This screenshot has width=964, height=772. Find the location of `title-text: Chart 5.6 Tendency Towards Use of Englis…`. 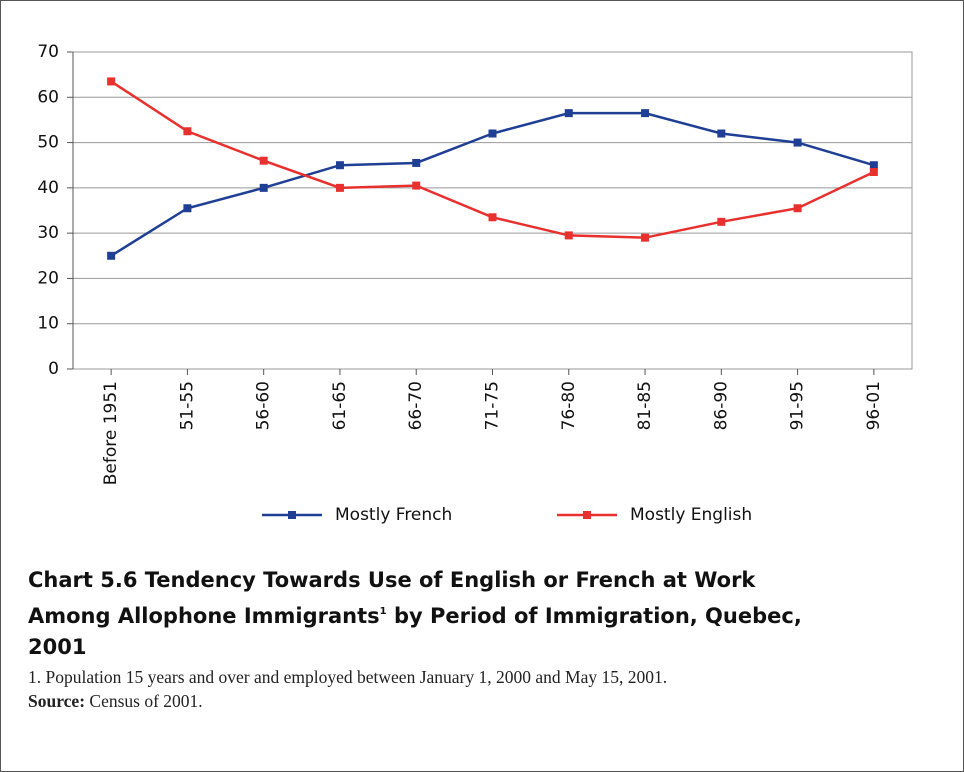

title-text: Chart 5.6 Tendency Towards Use of Englis… is located at coordinates (392, 598).